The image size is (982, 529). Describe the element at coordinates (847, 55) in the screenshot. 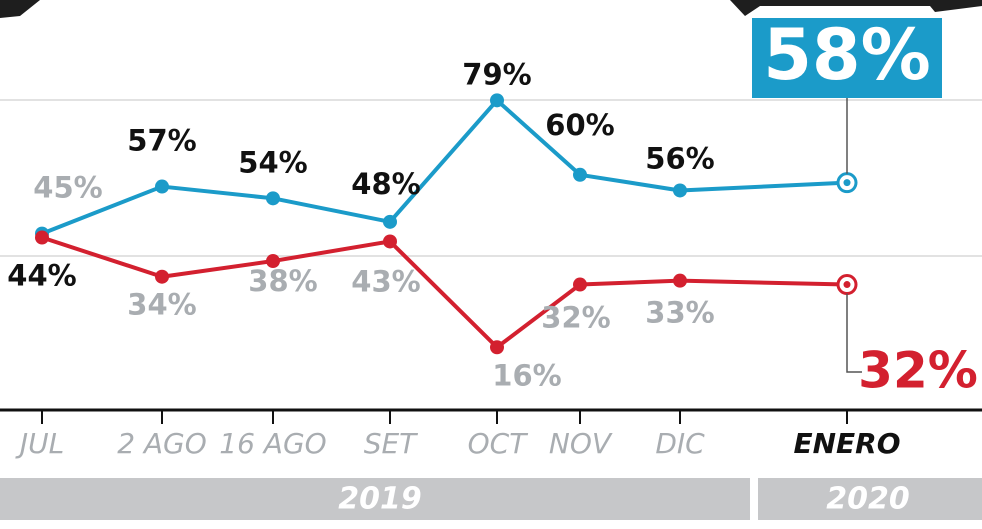

I see `callout-value: 58%` at that location.